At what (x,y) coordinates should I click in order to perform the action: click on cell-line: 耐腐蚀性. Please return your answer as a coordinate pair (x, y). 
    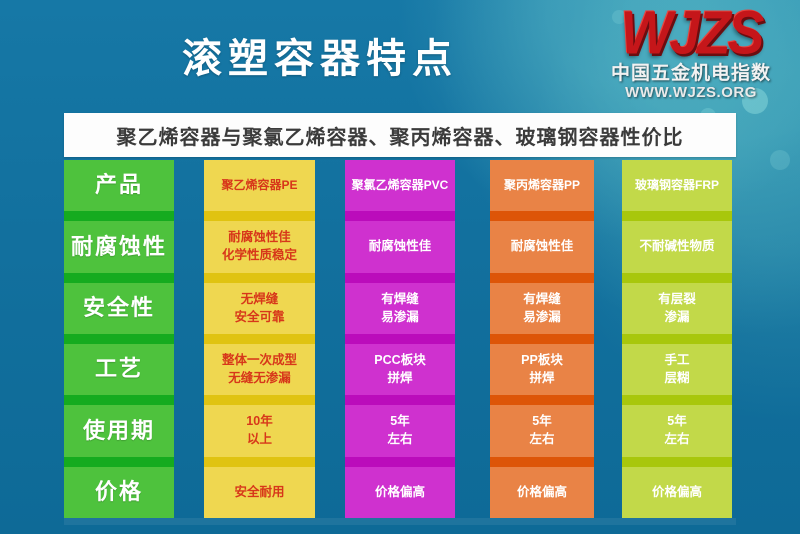
    Looking at the image, I should click on (118, 246).